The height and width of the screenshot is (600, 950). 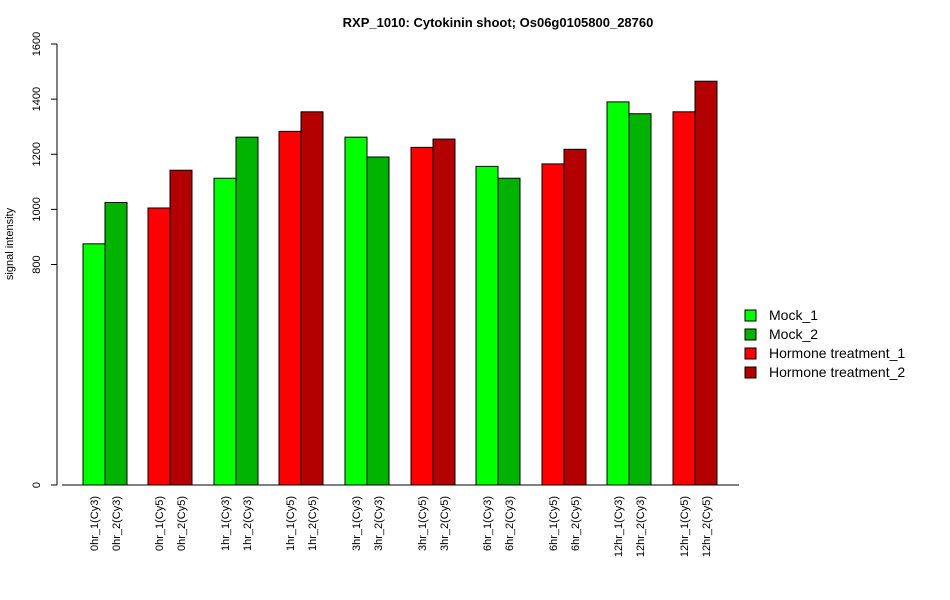 I want to click on x-tick-label: 0hr_1(Cy3), so click(x=95, y=523).